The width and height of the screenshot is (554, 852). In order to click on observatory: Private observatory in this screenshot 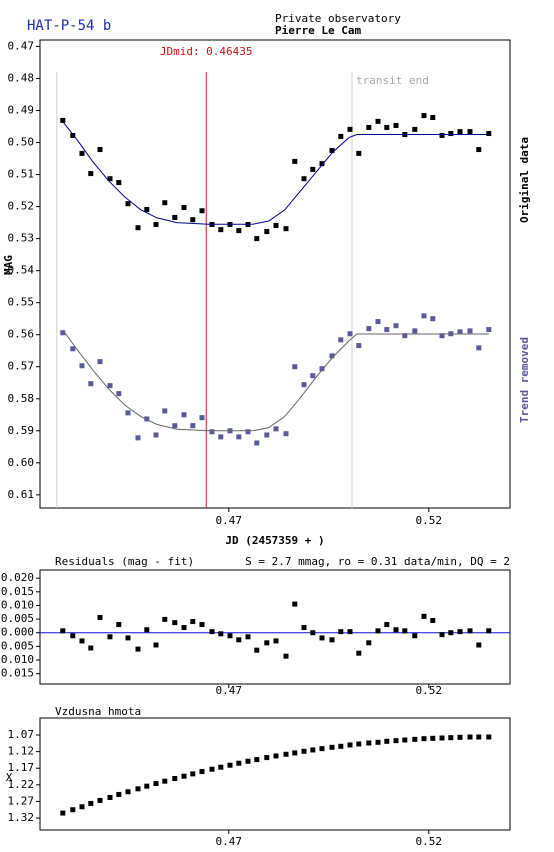, I will do `click(338, 18)`.